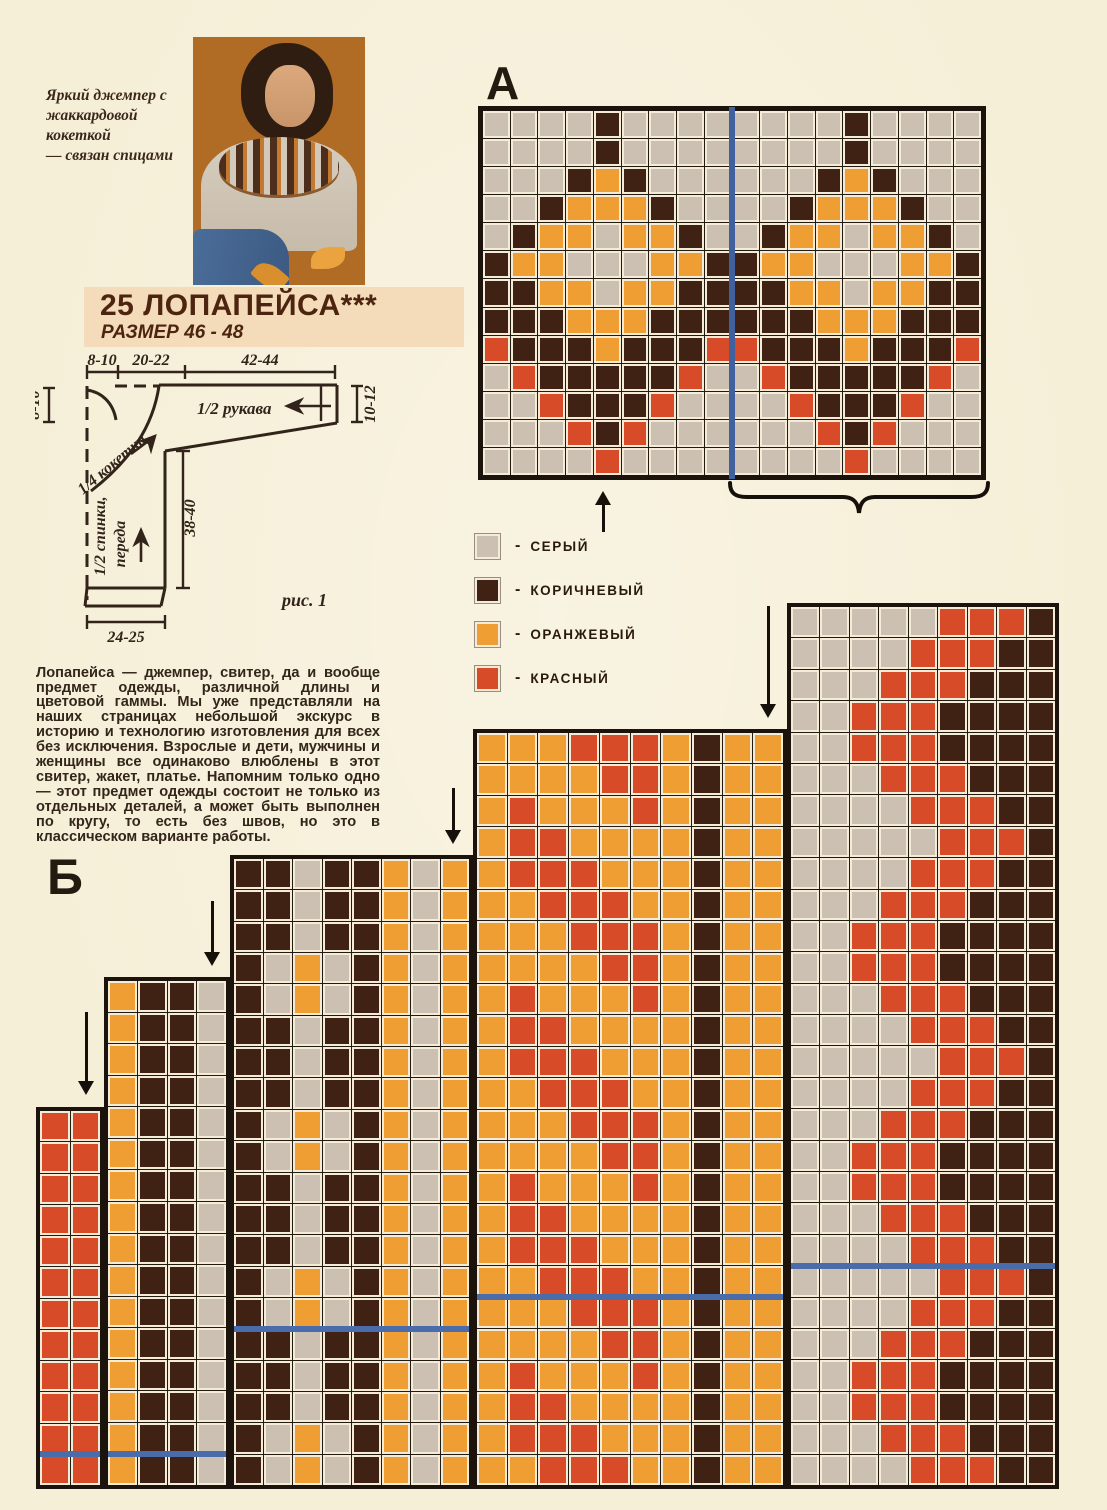 The height and width of the screenshot is (1510, 1107). I want to click on chart-a, so click(732, 293).